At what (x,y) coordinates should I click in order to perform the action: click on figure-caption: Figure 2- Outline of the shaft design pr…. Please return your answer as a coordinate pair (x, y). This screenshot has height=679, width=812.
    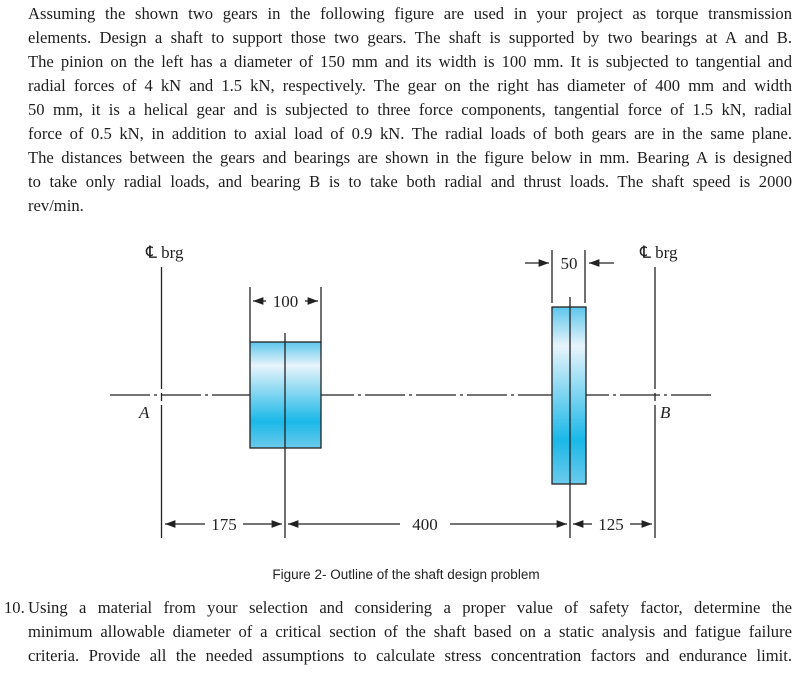
    Looking at the image, I should click on (406, 574).